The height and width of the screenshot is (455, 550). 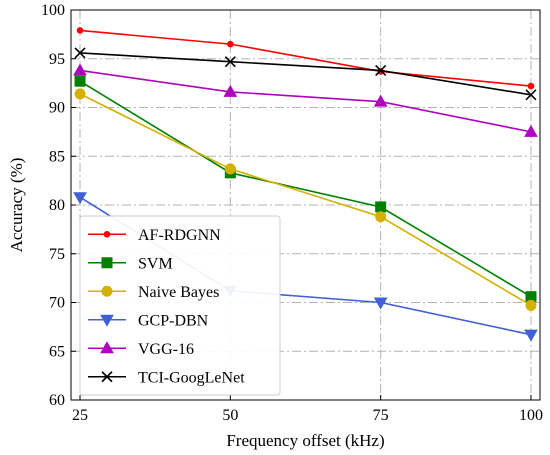 What do you see at coordinates (57, 400) in the screenshot?
I see `y-tick-label: 60` at bounding box center [57, 400].